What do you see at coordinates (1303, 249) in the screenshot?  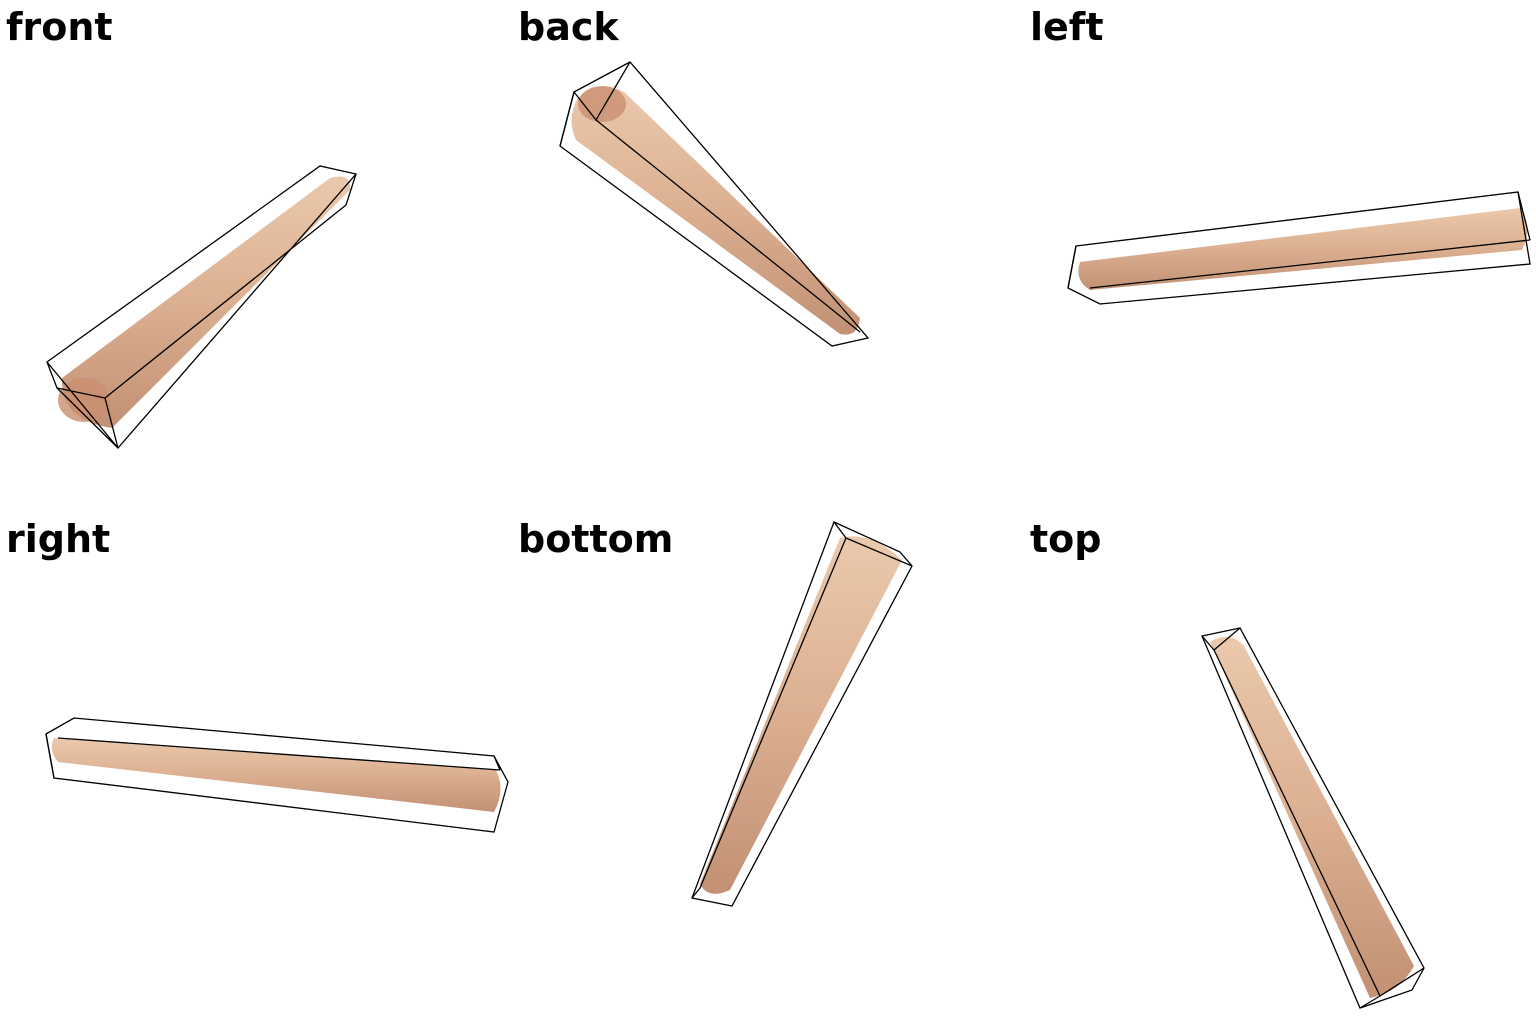 I see `rod-left` at bounding box center [1303, 249].